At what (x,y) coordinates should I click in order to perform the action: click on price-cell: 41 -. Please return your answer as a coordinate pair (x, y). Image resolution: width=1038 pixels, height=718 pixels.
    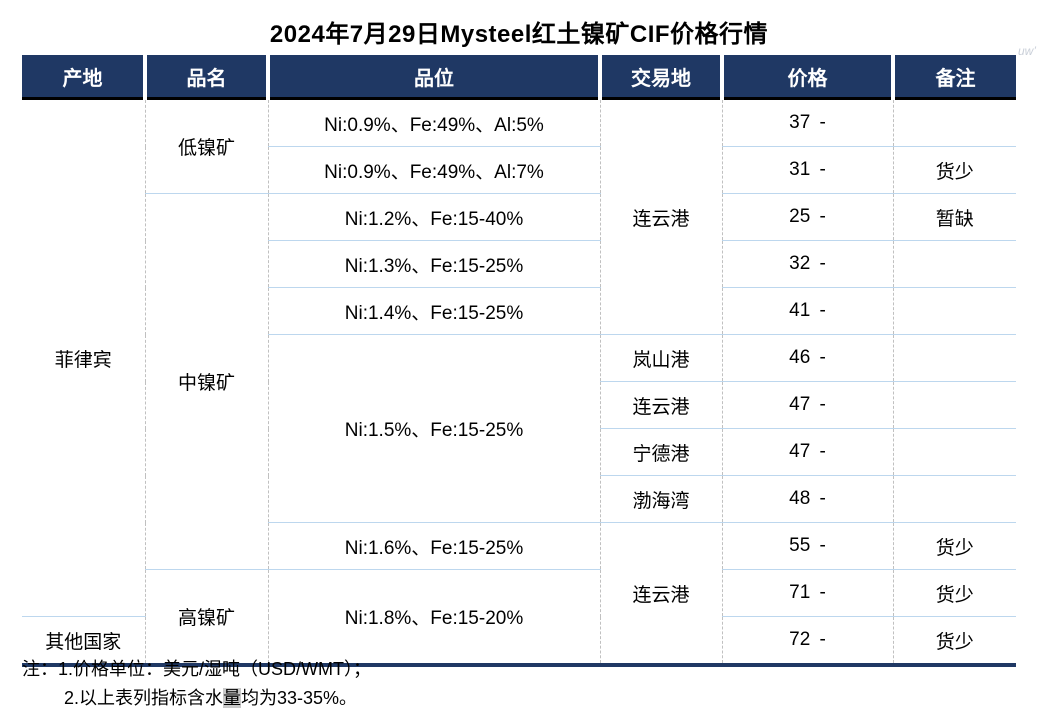
    Looking at the image, I should click on (808, 311).